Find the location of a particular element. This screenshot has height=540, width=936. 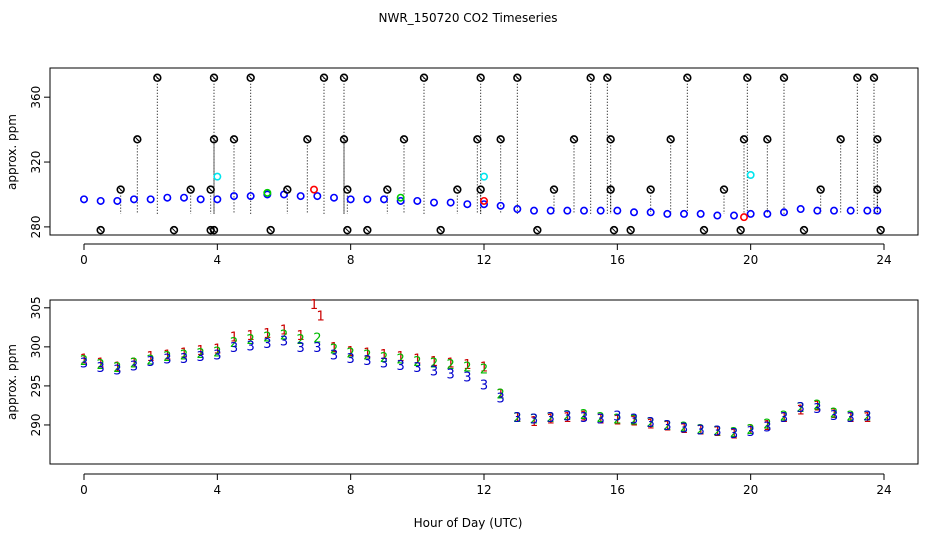

y-tick-label: 360 is located at coordinates (36, 97).